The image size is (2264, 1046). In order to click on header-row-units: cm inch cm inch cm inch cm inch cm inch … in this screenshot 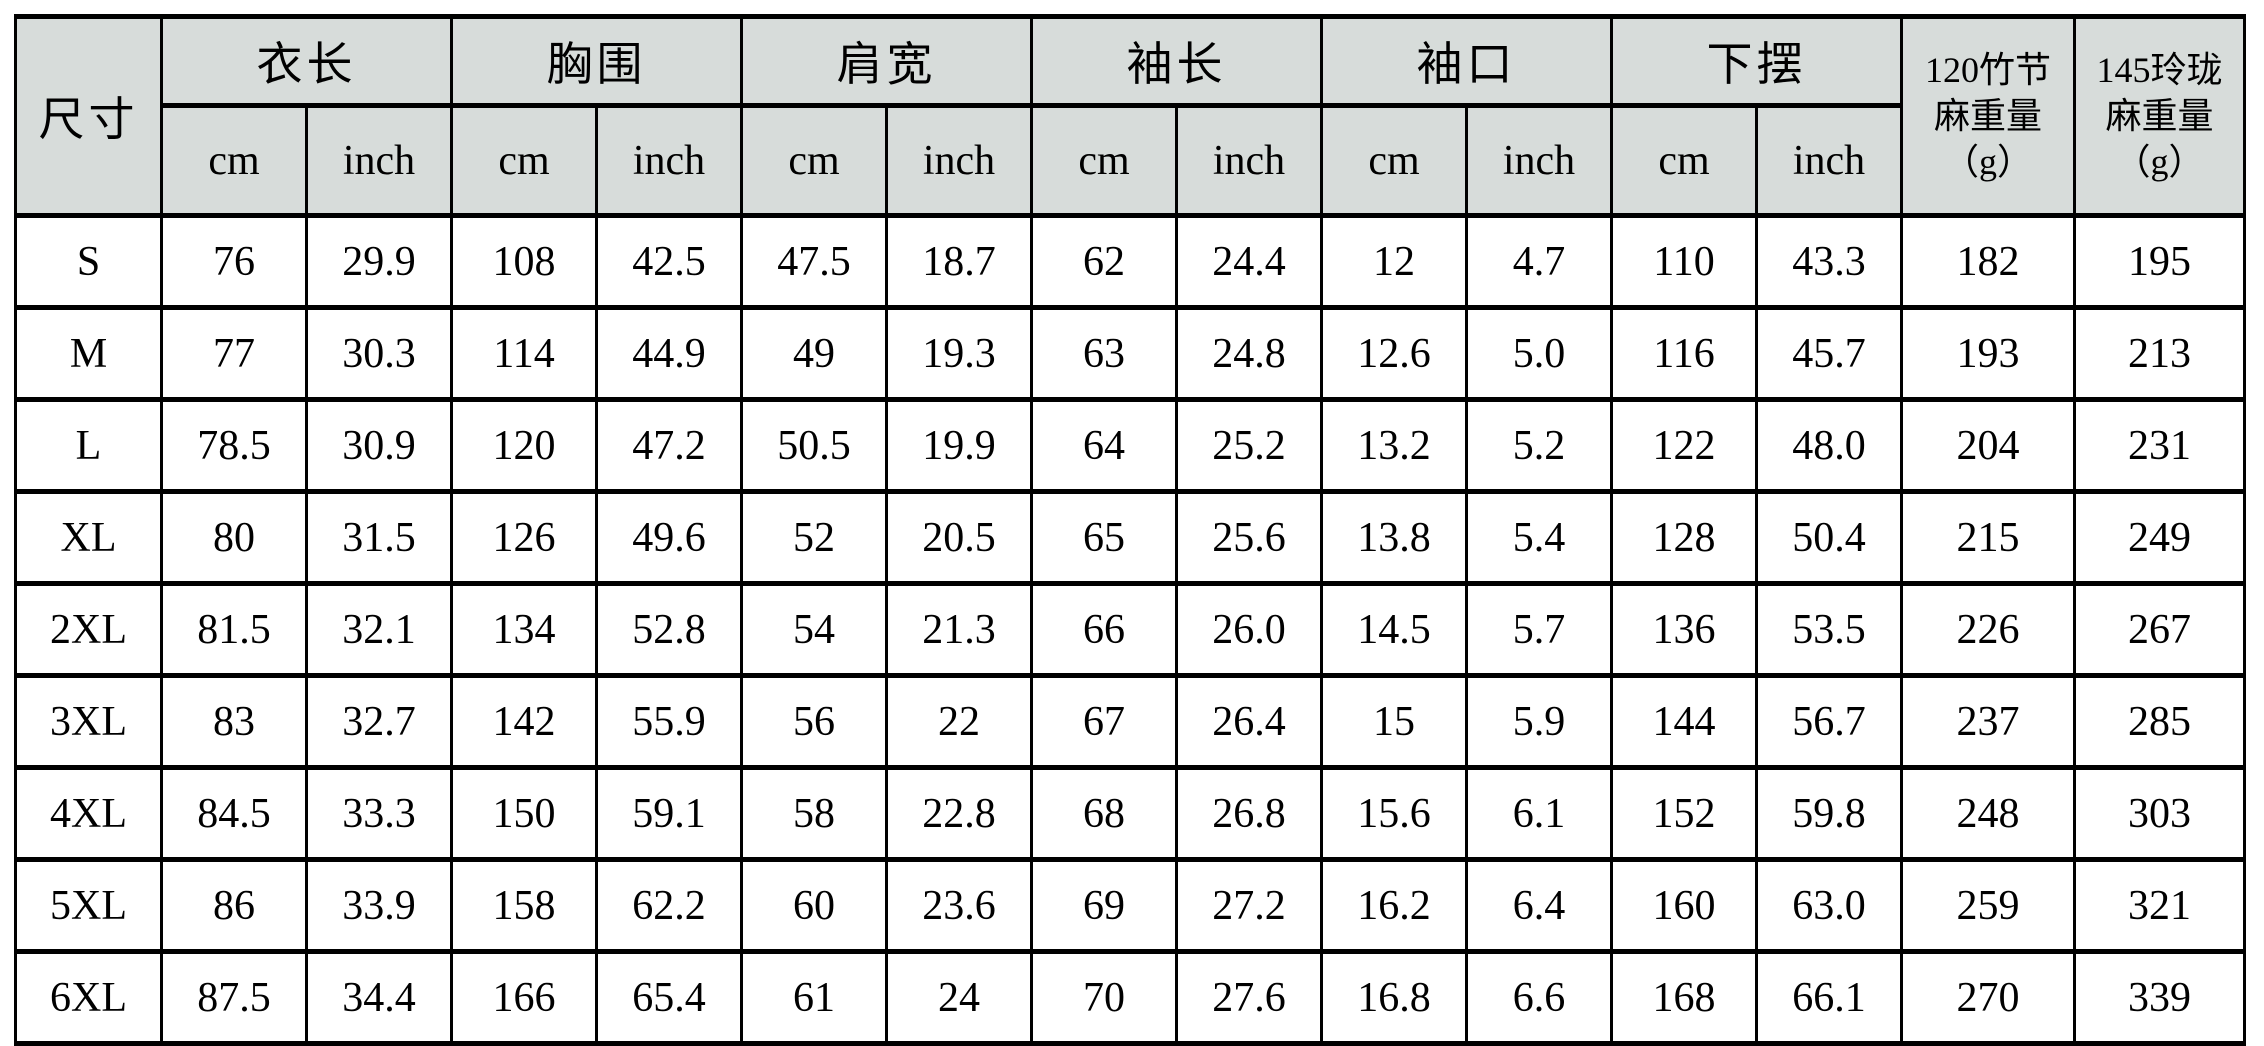, I will do `click(1130, 160)`.